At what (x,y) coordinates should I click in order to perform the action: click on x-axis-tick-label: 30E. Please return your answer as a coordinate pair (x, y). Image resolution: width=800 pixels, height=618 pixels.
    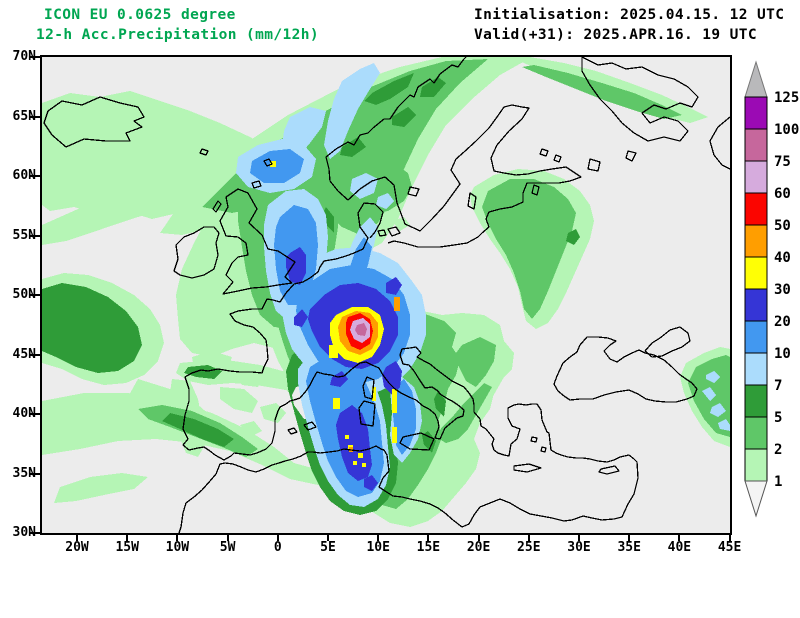
    Looking at the image, I should click on (579, 547).